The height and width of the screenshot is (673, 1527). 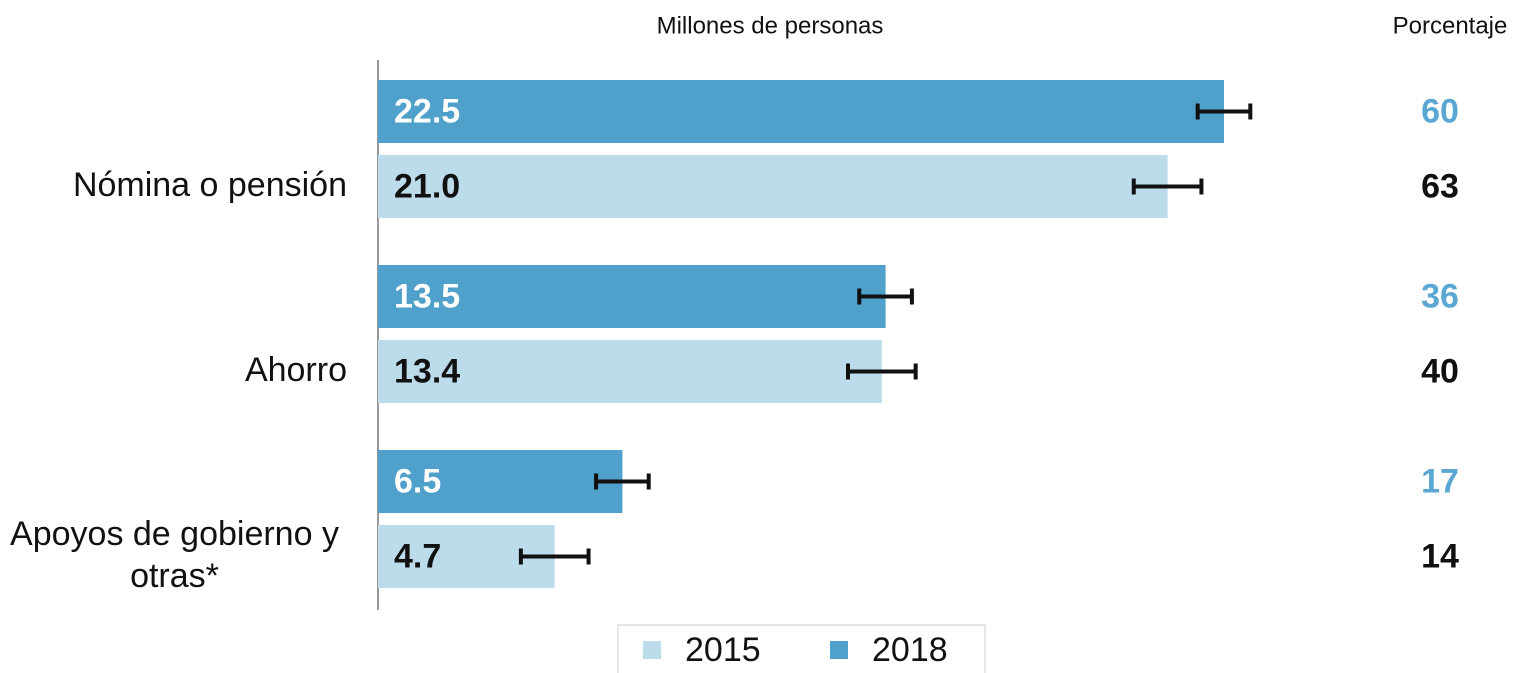 What do you see at coordinates (174, 370) in the screenshot?
I see `category-label: Ahorro` at bounding box center [174, 370].